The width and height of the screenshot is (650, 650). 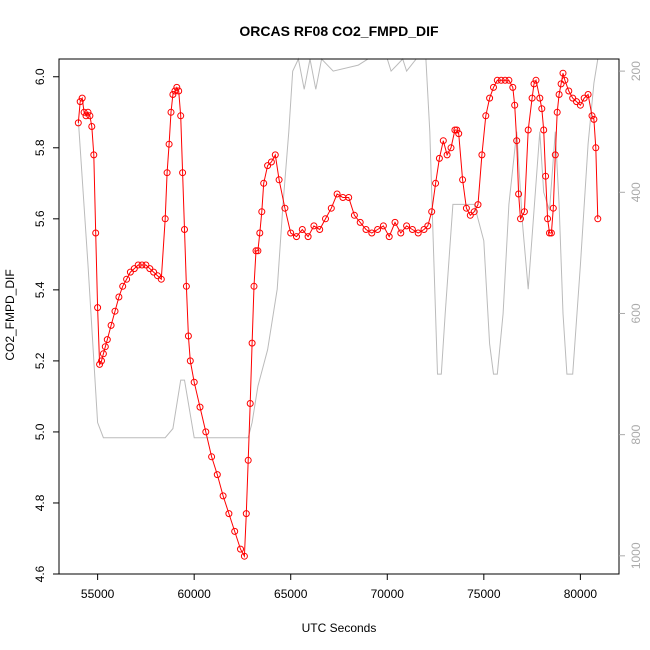 What do you see at coordinates (339, 628) in the screenshot?
I see `x-axis-label: UTC Seconds` at bounding box center [339, 628].